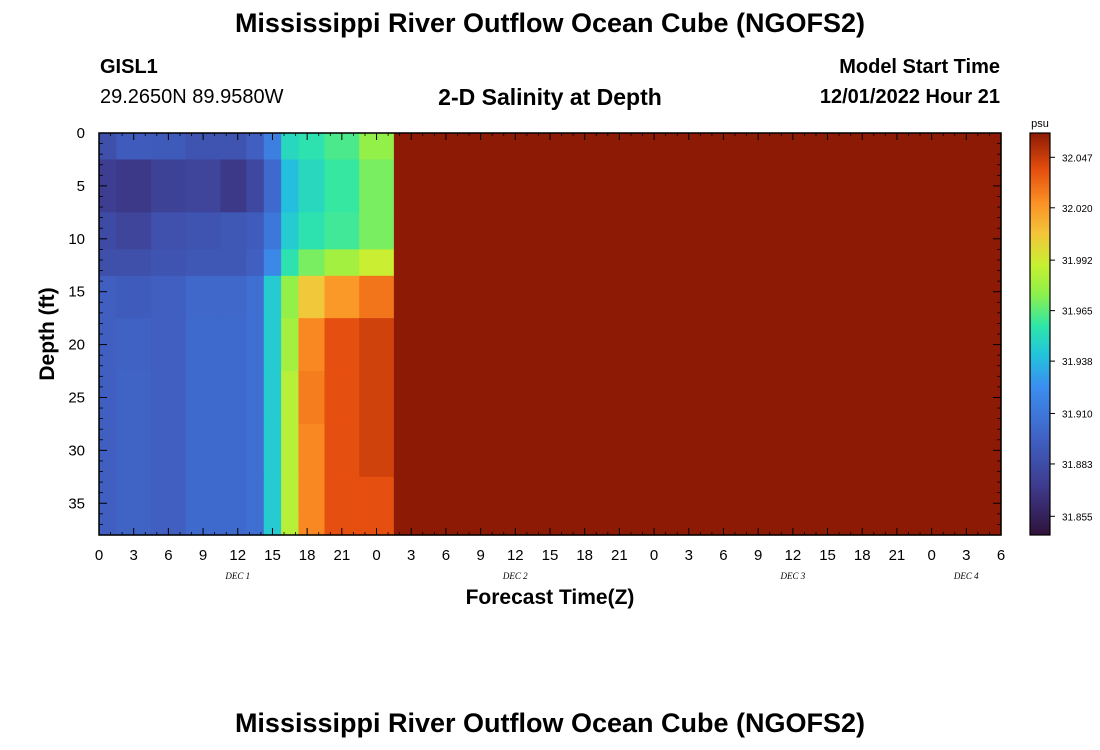 Image resolution: width=1100 pixels, height=750 pixels. I want to click on x-tick-label: 18, so click(307, 555).